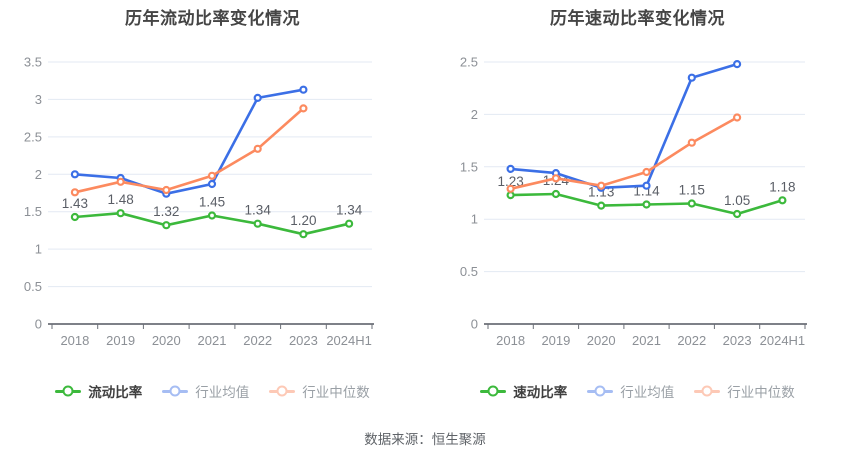  I want to click on legend-item-current-ratio: 流动比率, so click(98, 391).